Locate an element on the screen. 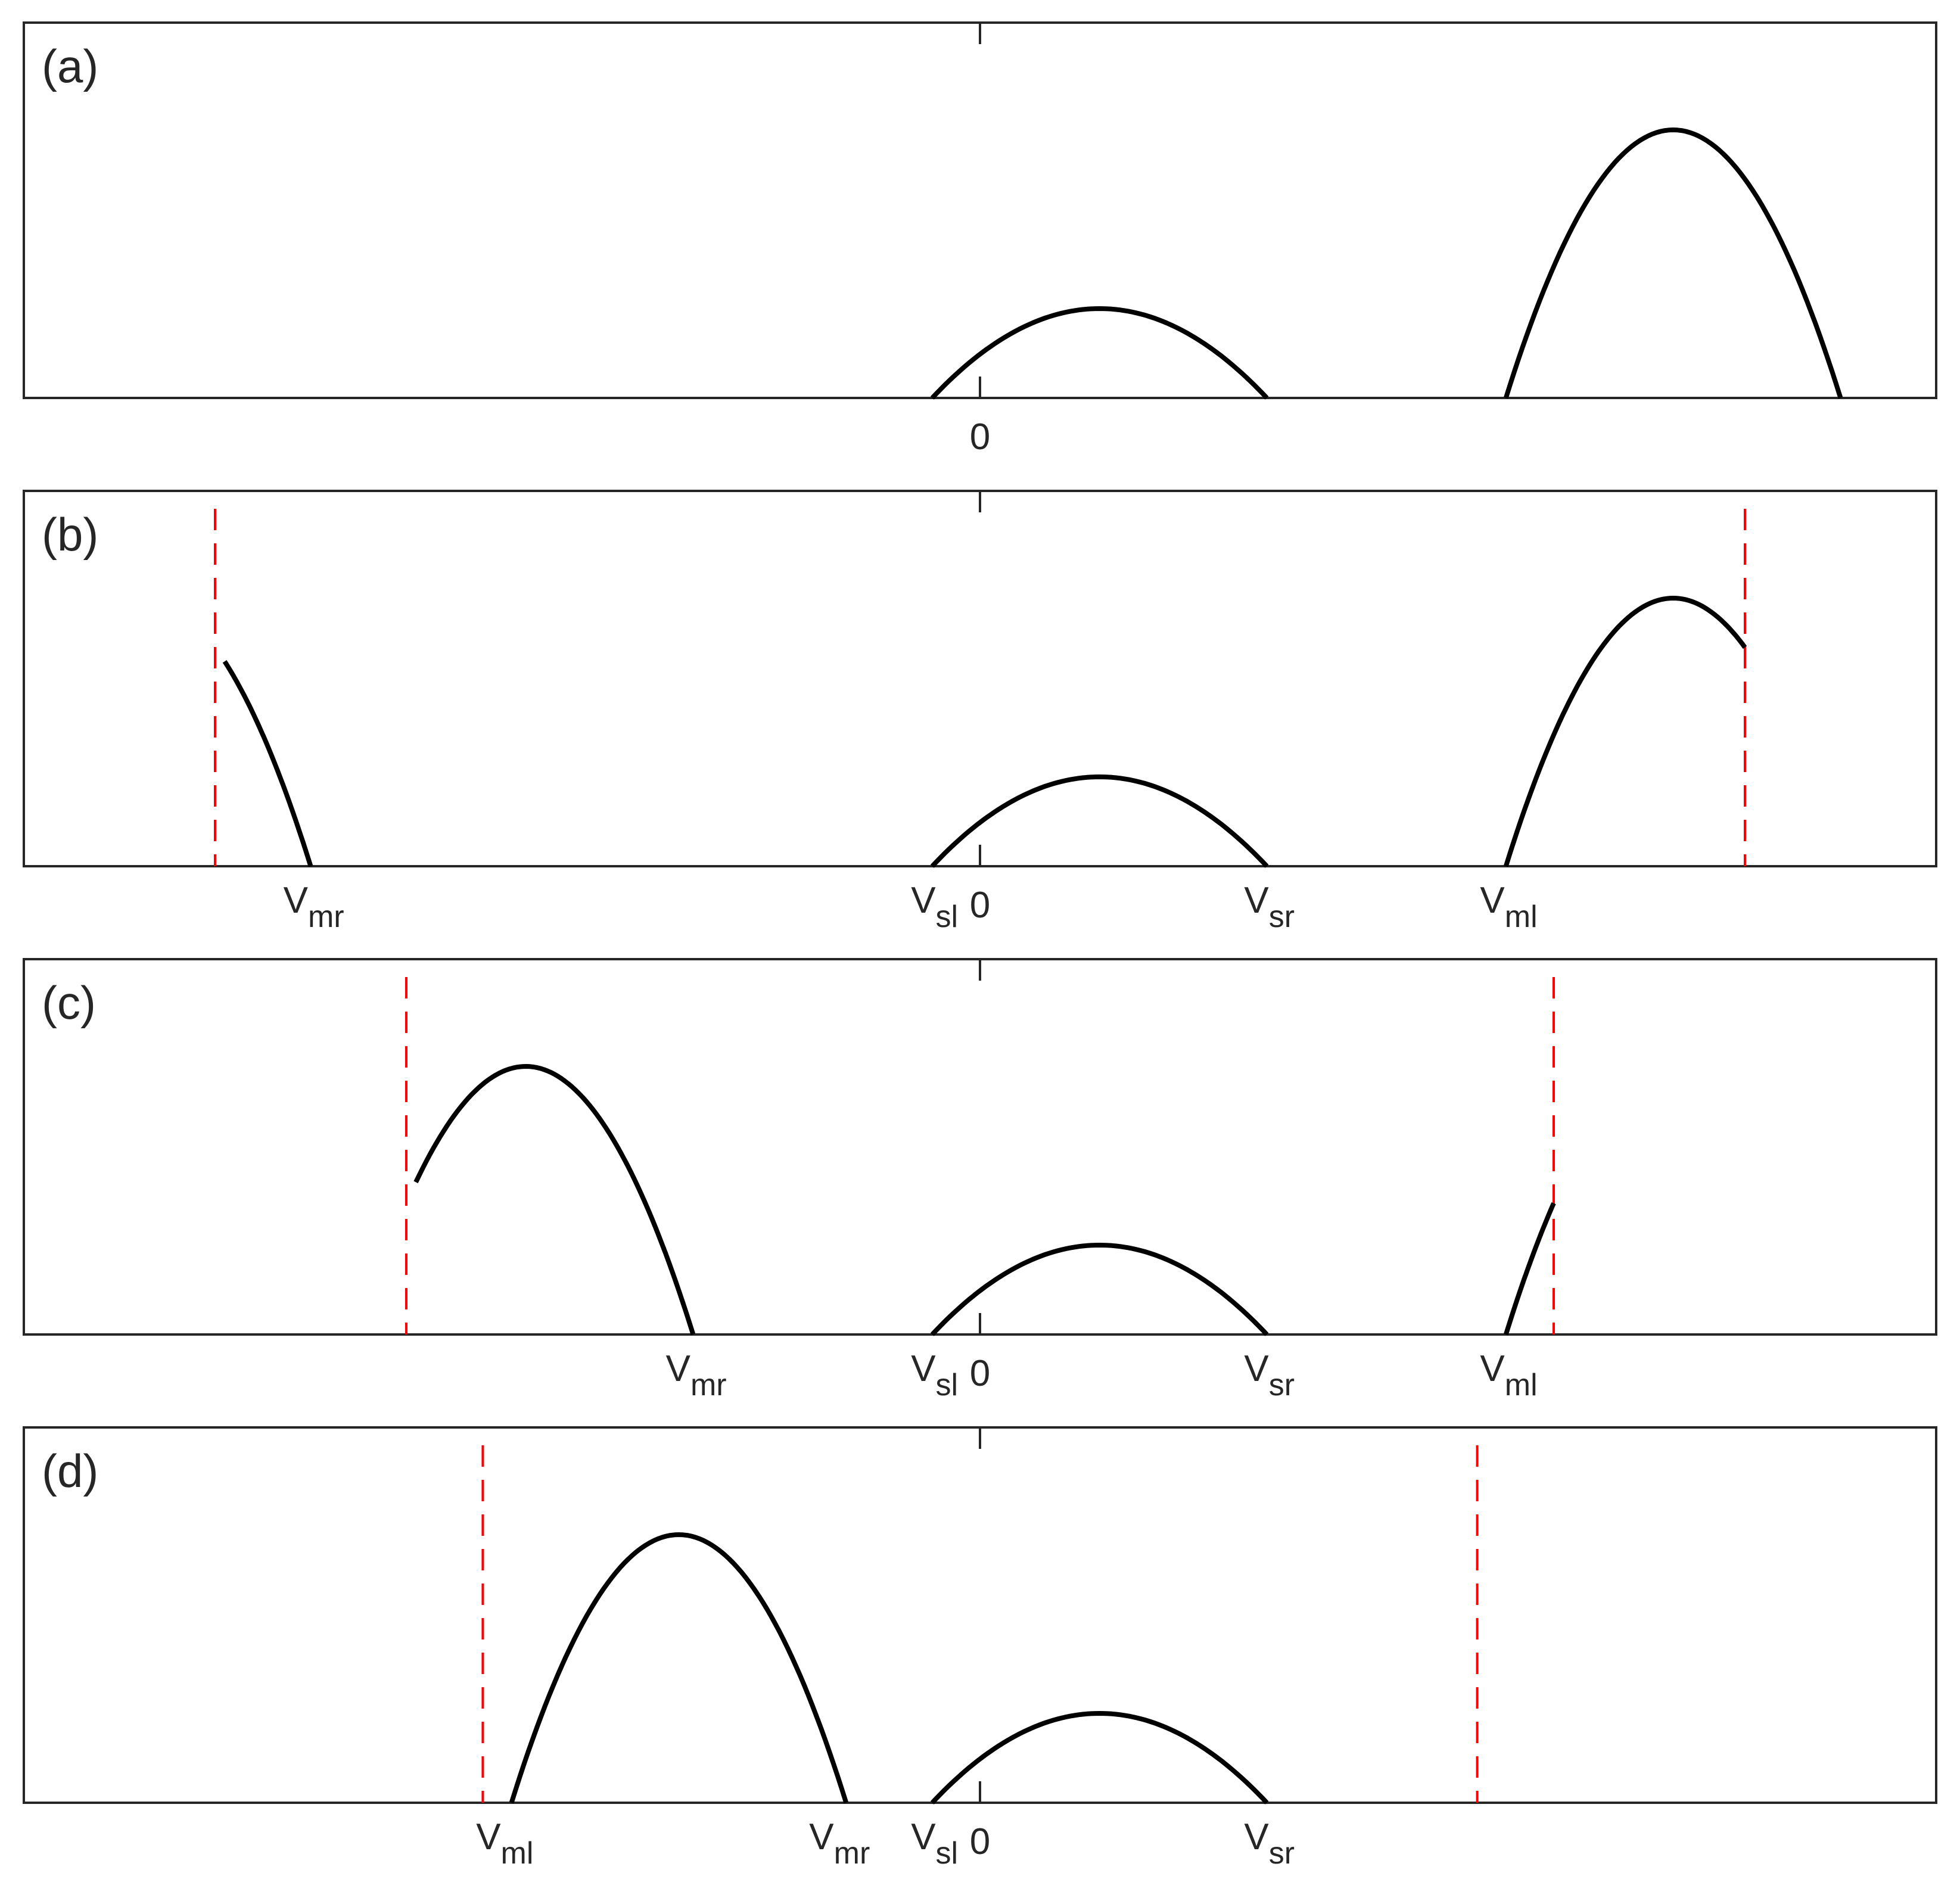 This screenshot has width=1960, height=1879. panel-label: (d) is located at coordinates (70, 1471).